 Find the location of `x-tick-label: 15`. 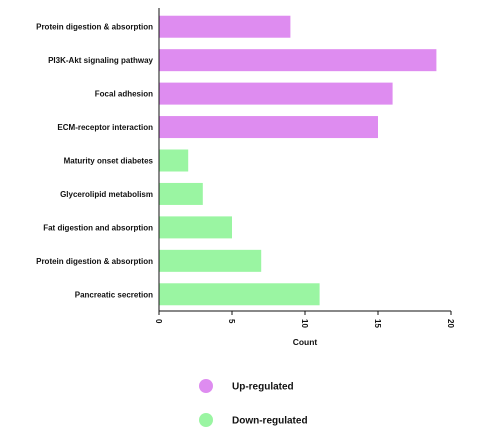

x-tick-label: 15 is located at coordinates (377, 323).